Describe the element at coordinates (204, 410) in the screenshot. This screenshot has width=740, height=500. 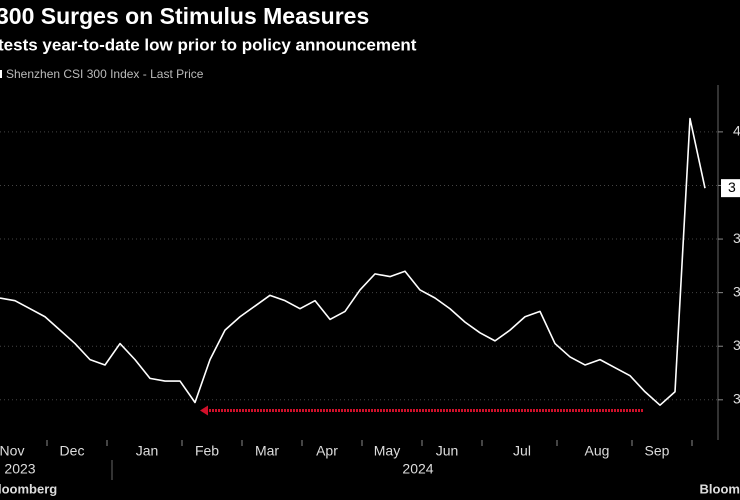
I see `reference-arrowhead` at that location.